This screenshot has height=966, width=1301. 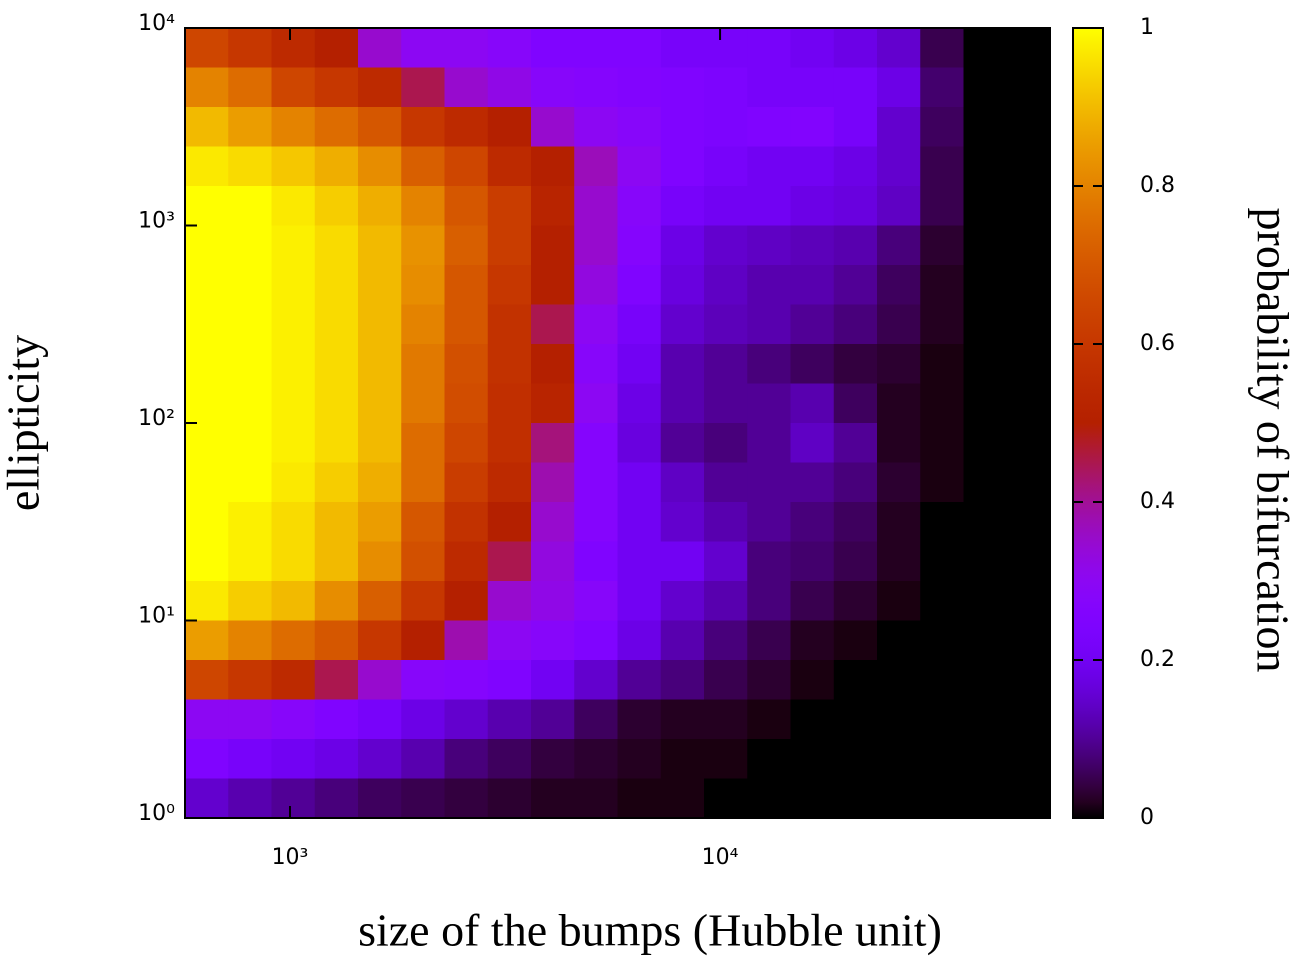 What do you see at coordinates (720, 857) in the screenshot?
I see `x-tick-label: 10⁴` at bounding box center [720, 857].